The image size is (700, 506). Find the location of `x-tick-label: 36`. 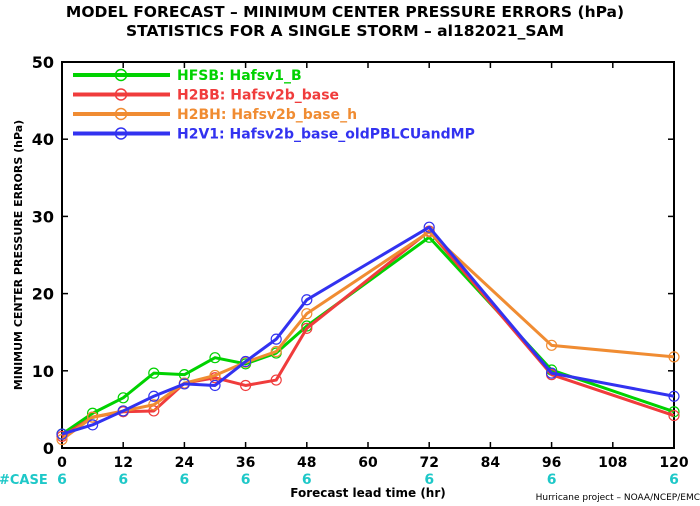

x-tick-label: 36 is located at coordinates (245, 463).